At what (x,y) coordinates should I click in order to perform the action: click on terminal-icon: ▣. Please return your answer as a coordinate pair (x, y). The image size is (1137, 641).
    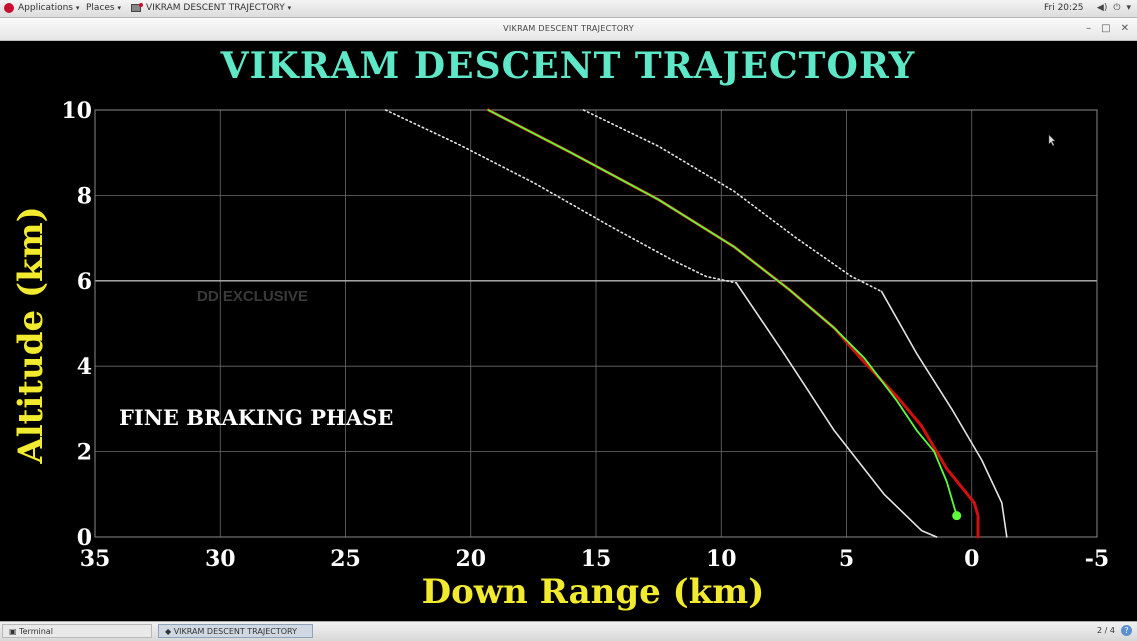
    Looking at the image, I should click on (13, 631).